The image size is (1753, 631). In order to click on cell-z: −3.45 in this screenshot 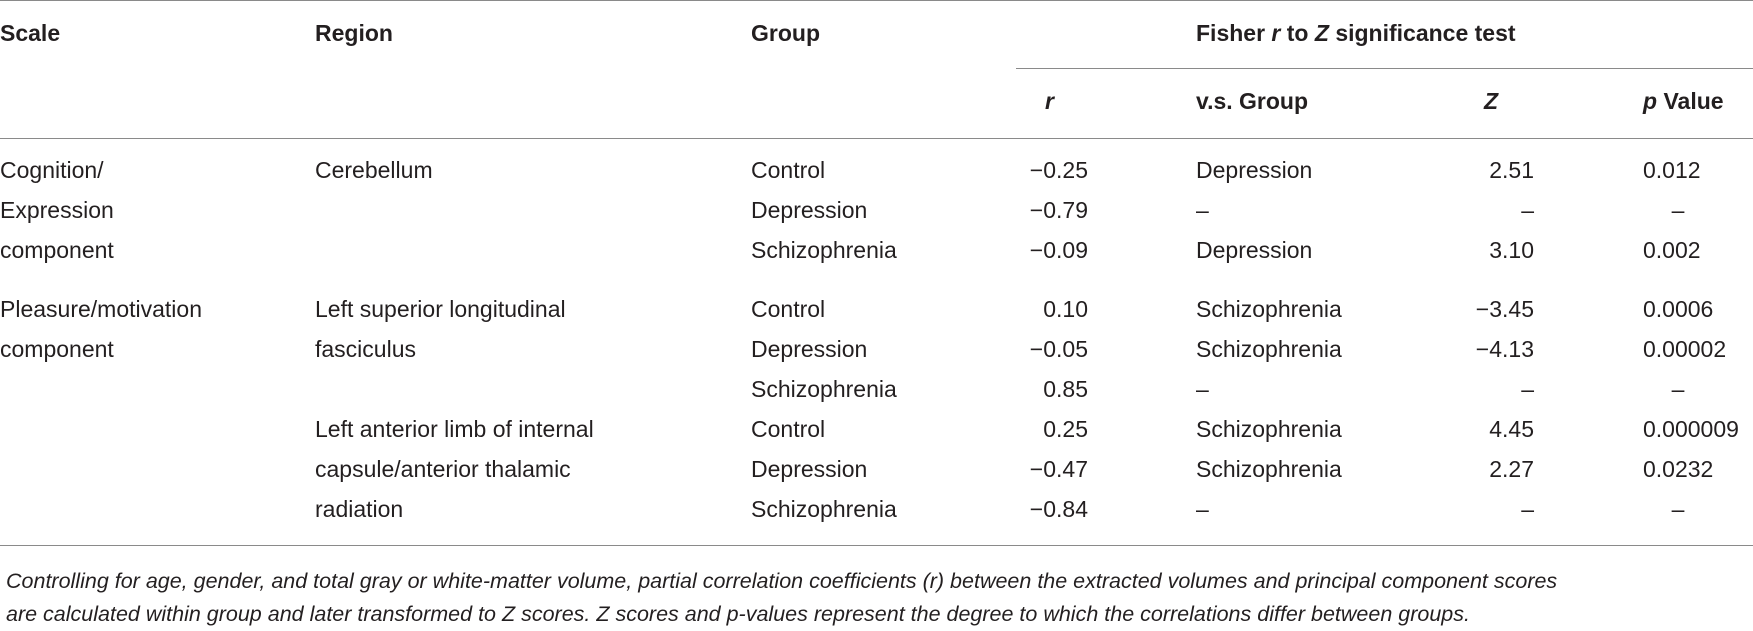, I will do `click(1504, 309)`.